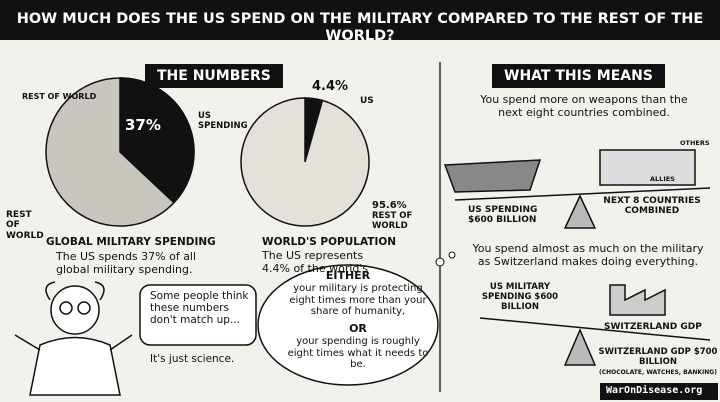 The height and width of the screenshot is (402, 720). What do you see at coordinates (654, 390) in the screenshot?
I see `footer: WarOnDisease.org` at bounding box center [654, 390].